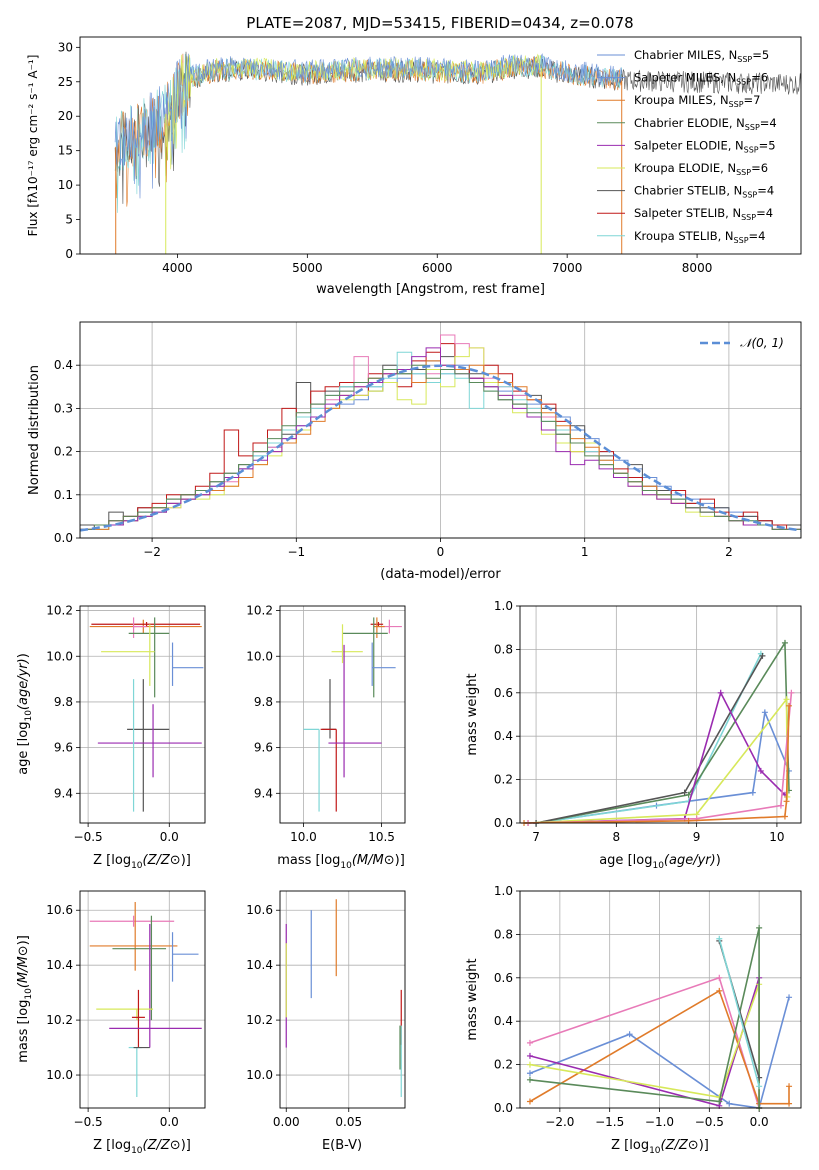  Describe the element at coordinates (23, 684) in the screenshot. I see `label-part: (age/yr)` at that location.